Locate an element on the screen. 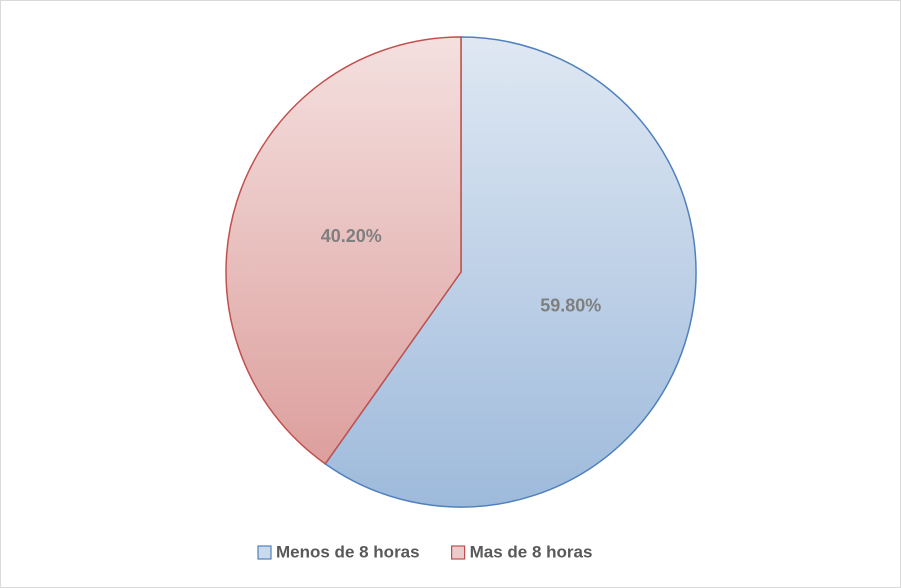  slice-label: 59.80% is located at coordinates (570, 306).